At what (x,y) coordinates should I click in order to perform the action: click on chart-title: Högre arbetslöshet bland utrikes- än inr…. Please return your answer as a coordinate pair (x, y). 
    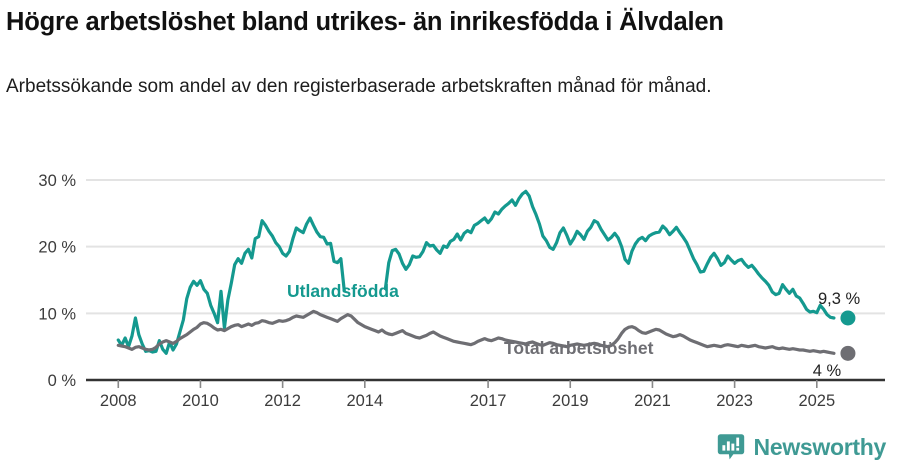
    Looking at the image, I should click on (365, 22).